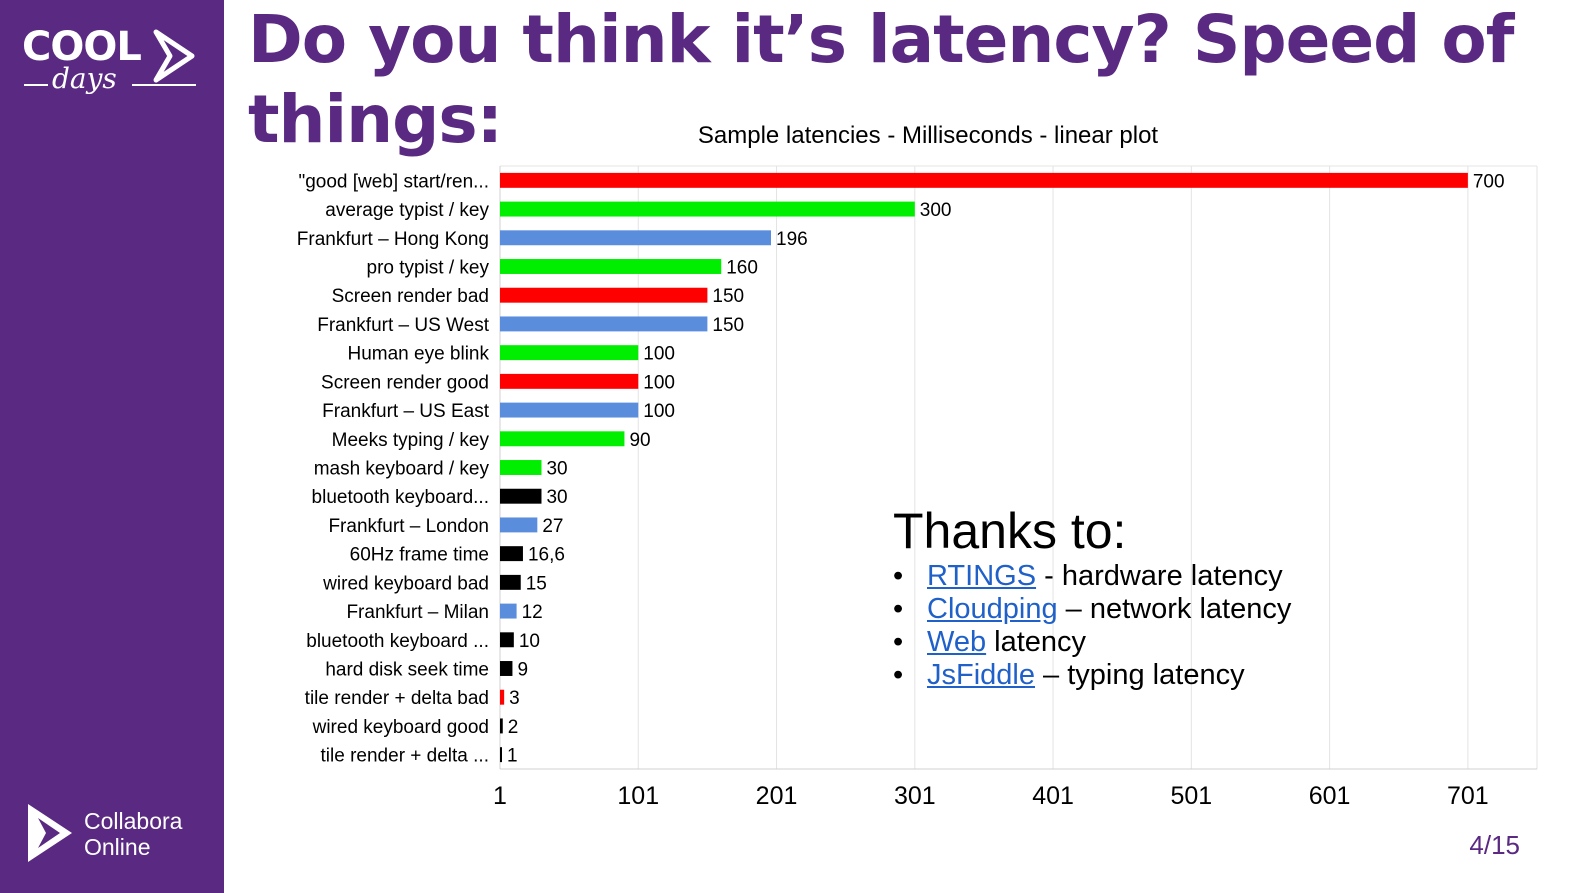  I want to click on collabora-logo-text: Collabora Online, so click(133, 834).